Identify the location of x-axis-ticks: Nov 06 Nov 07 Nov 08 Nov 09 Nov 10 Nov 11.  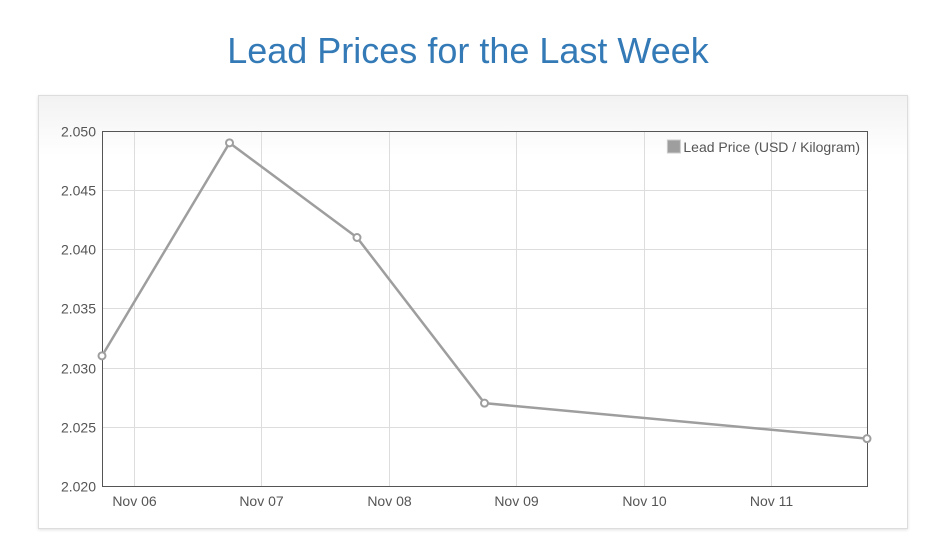
(452, 501).